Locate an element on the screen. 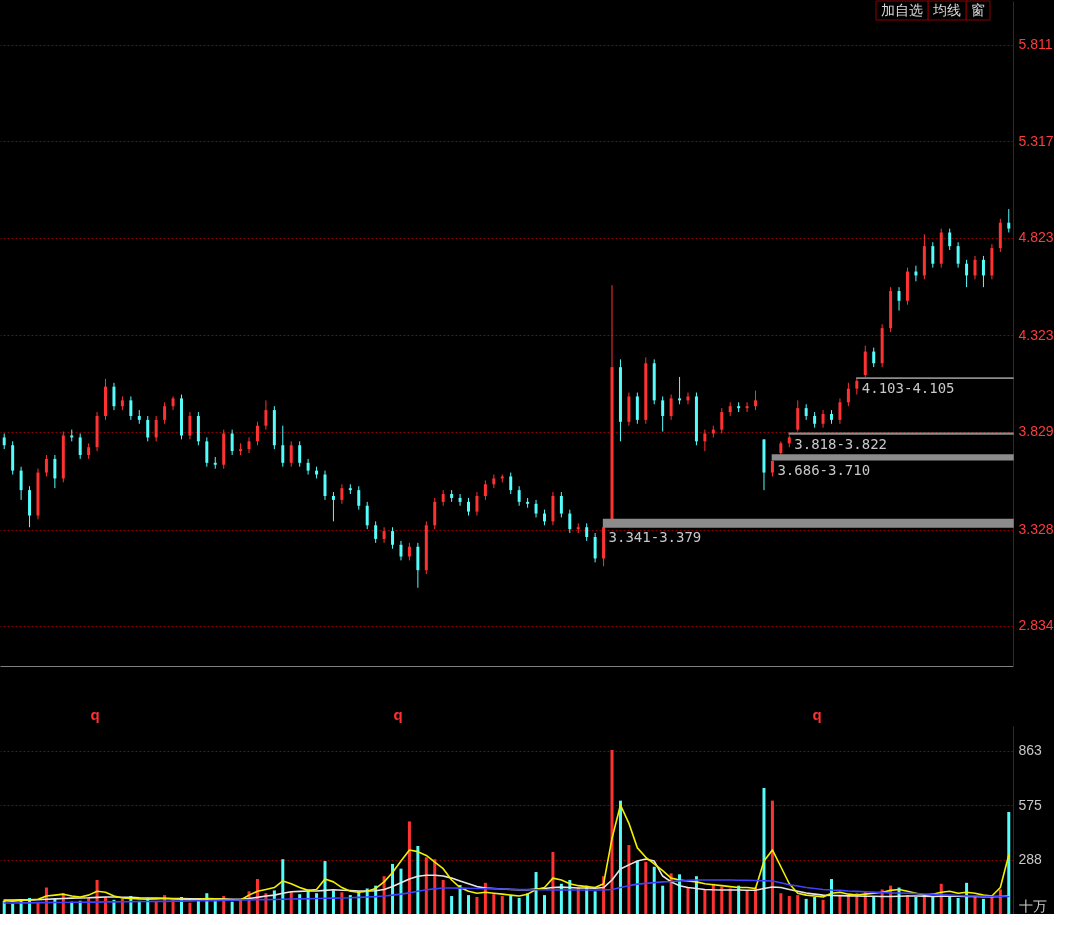 This screenshot has height=925, width=1080. y-tick-label: 4.823 is located at coordinates (1036, 237).